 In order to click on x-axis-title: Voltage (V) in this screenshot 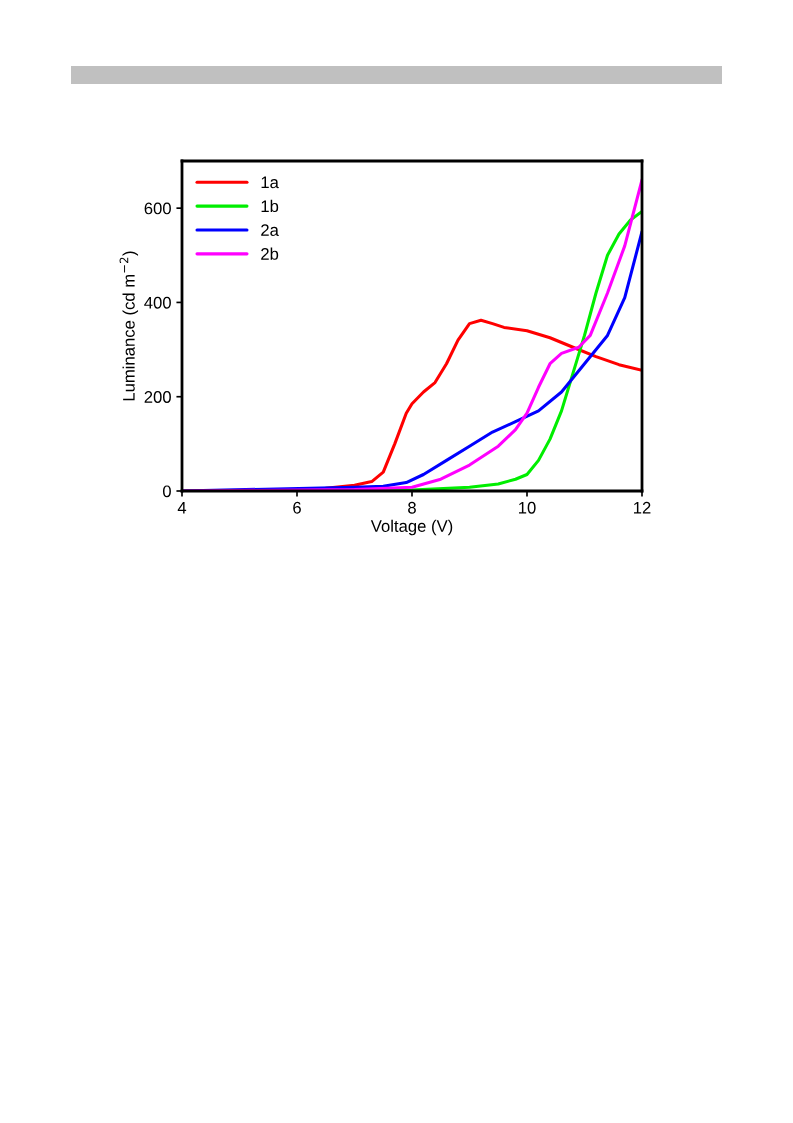, I will do `click(411, 527)`.